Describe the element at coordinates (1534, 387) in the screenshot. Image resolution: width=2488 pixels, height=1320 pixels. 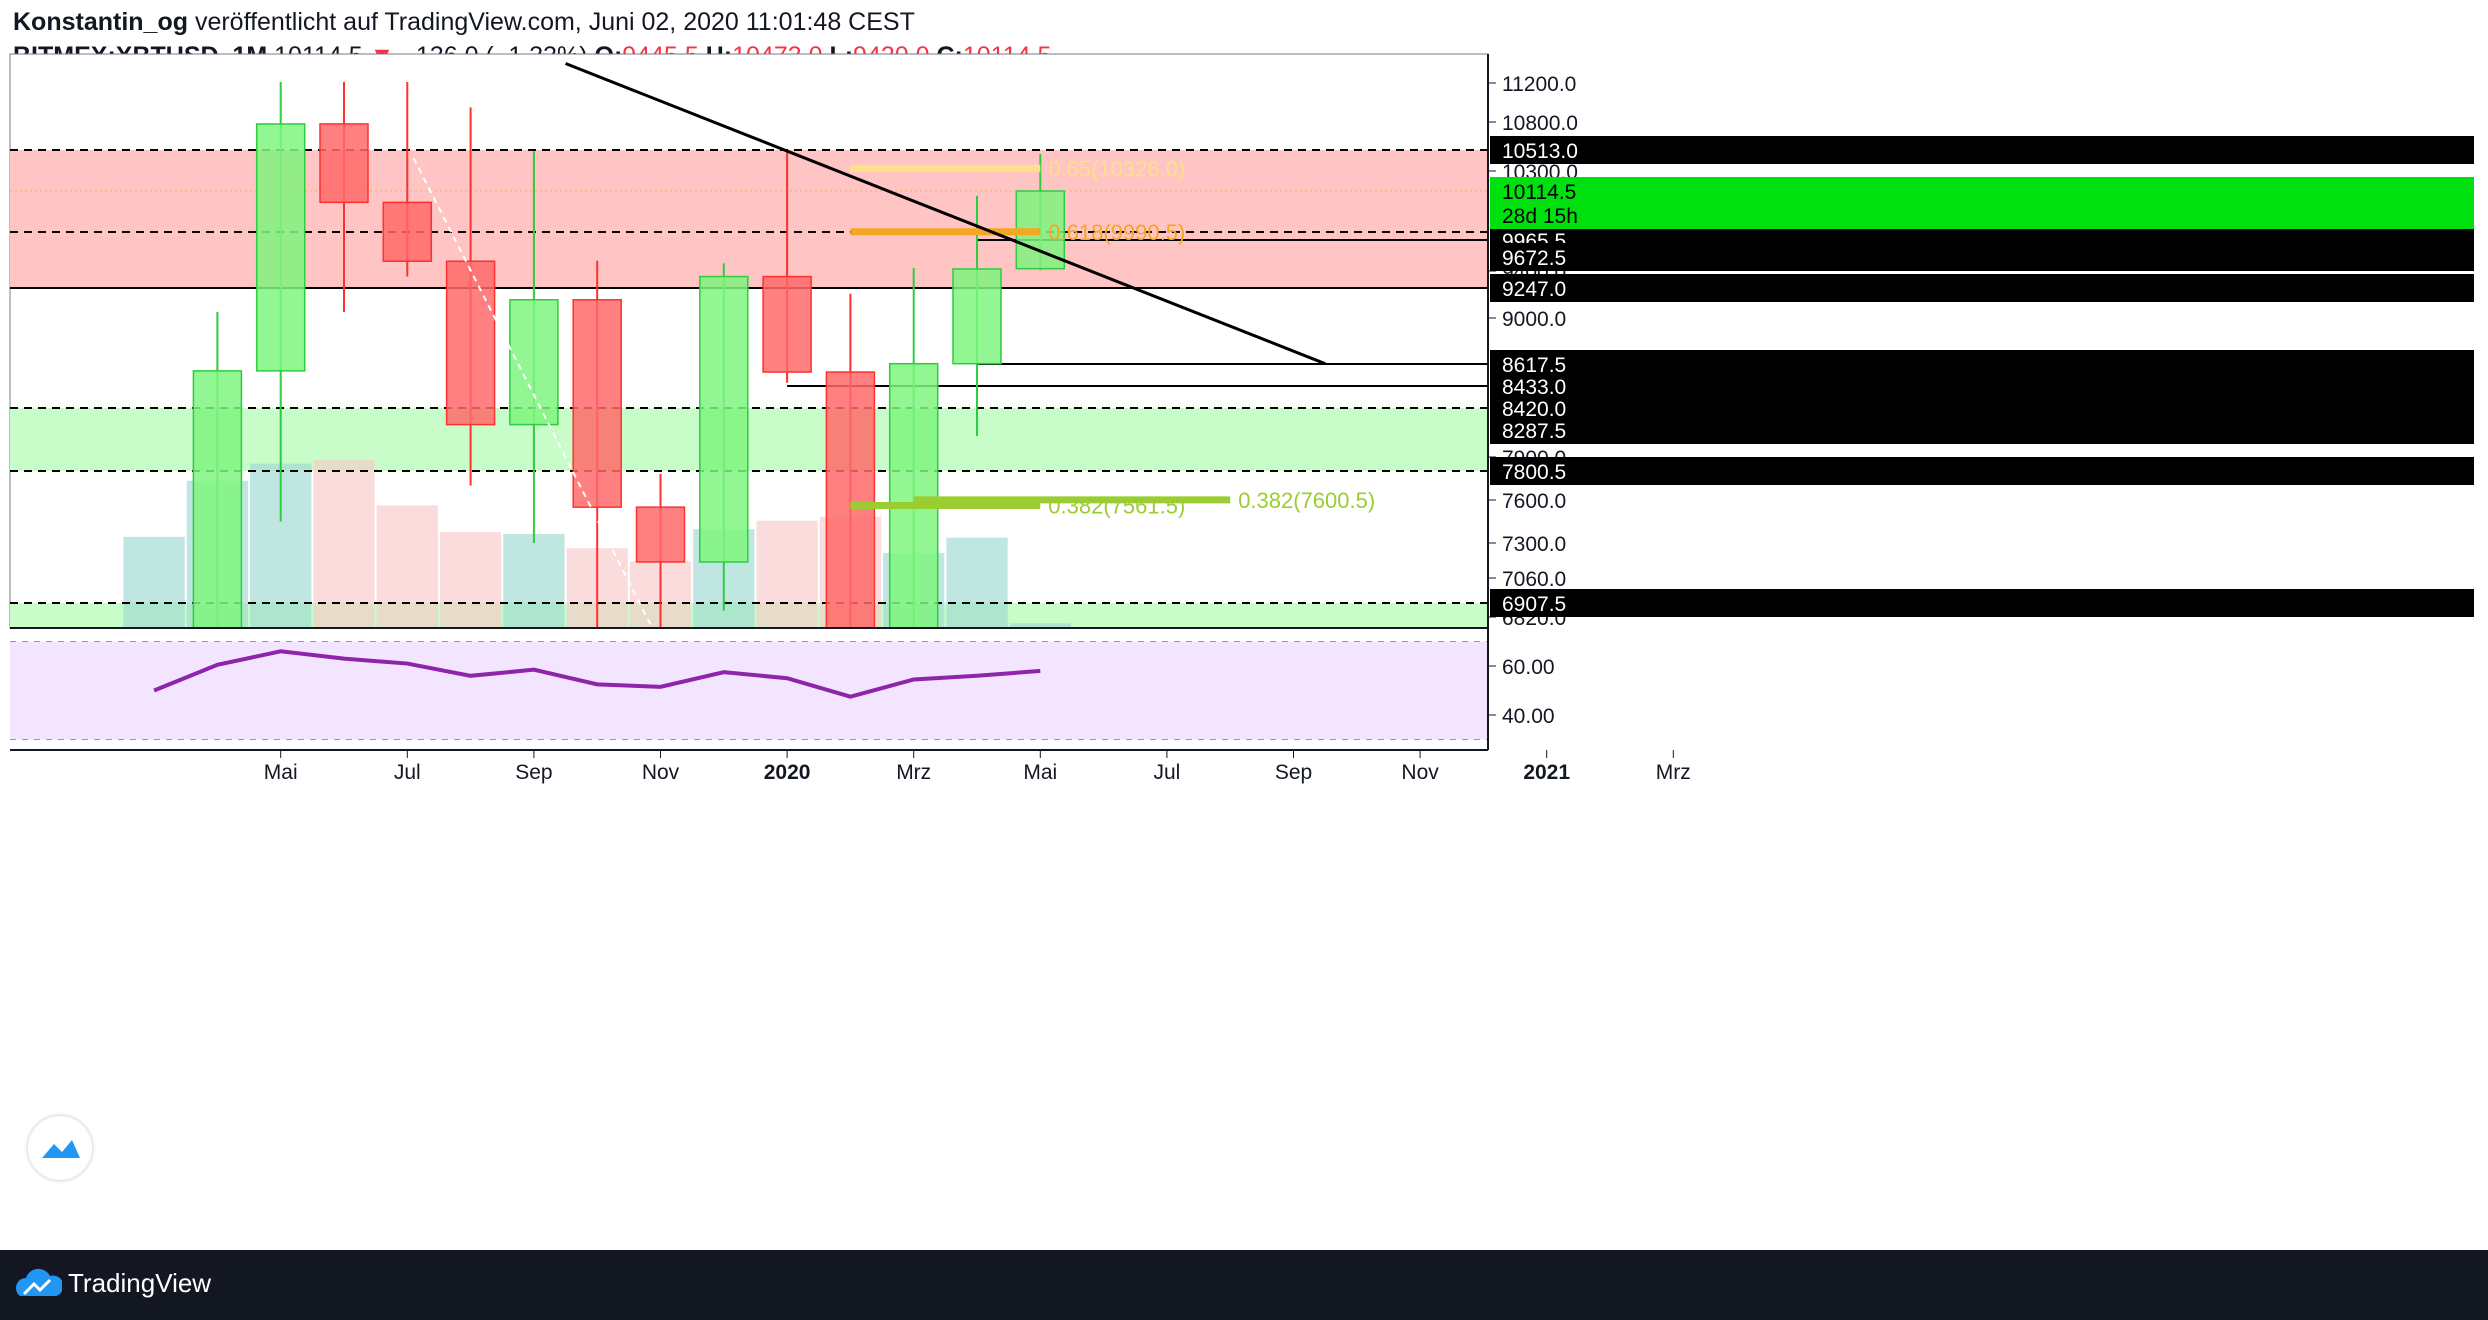
I see `level-badge-label: 8433.0` at that location.